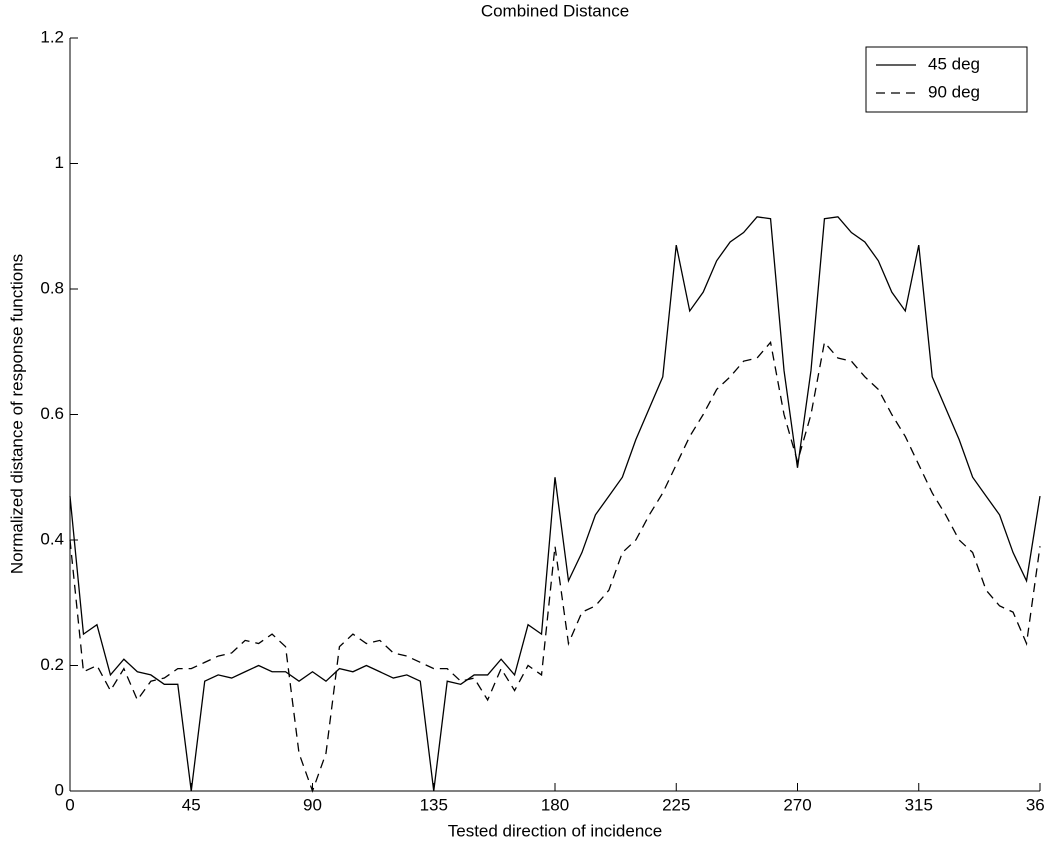  I want to click on legend-label: 45 deg, so click(954, 63).